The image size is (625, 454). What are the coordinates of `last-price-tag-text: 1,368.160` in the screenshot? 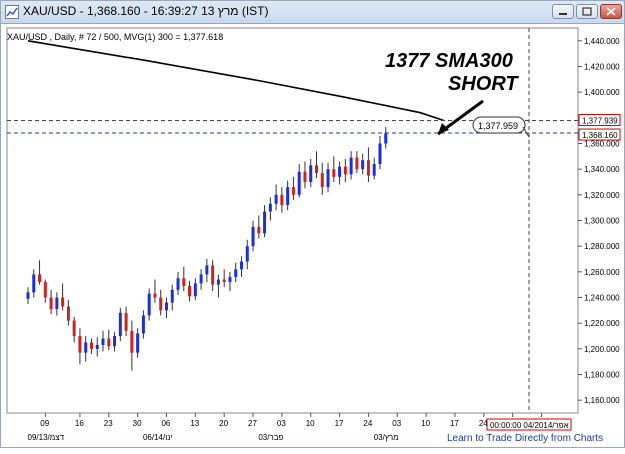 It's located at (600, 135).